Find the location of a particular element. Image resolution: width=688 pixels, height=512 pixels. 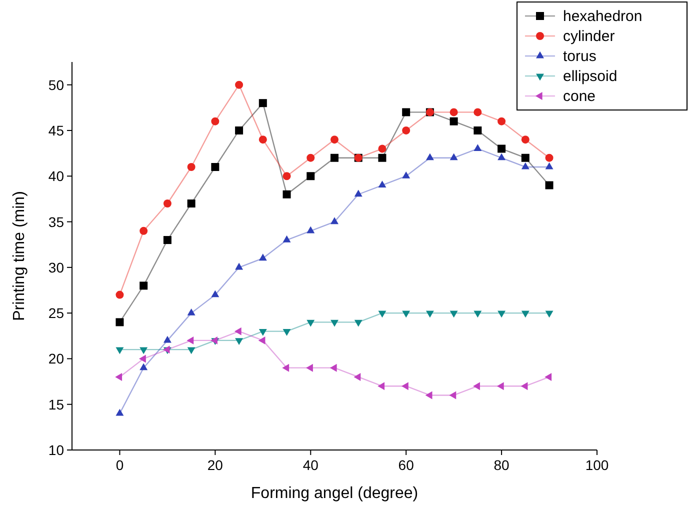

y-tick-label: 40 is located at coordinates (56, 176).